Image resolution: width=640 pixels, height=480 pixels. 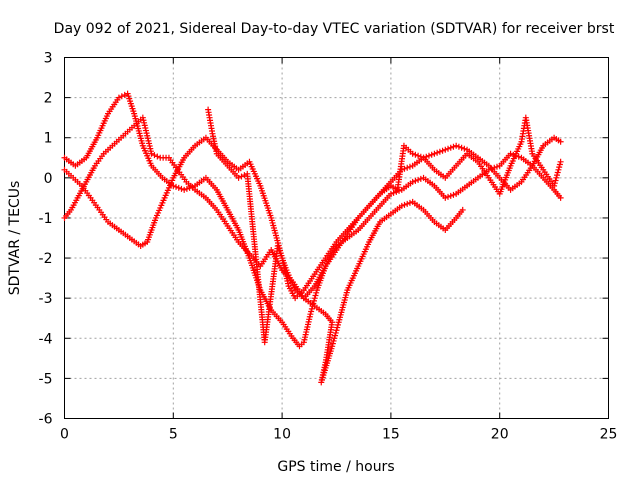 What do you see at coordinates (391, 435) in the screenshot?
I see `x-tick-label: 15` at bounding box center [391, 435].